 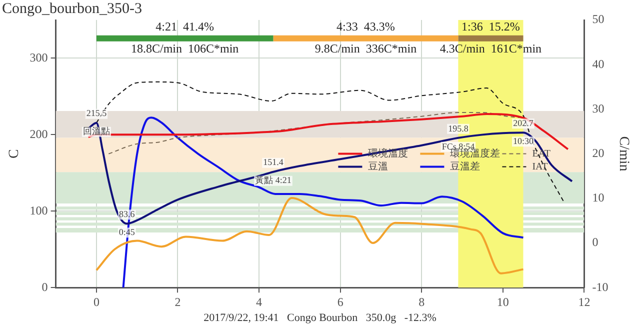 I want to click on y-tick-label: 0, so click(x=45, y=287).